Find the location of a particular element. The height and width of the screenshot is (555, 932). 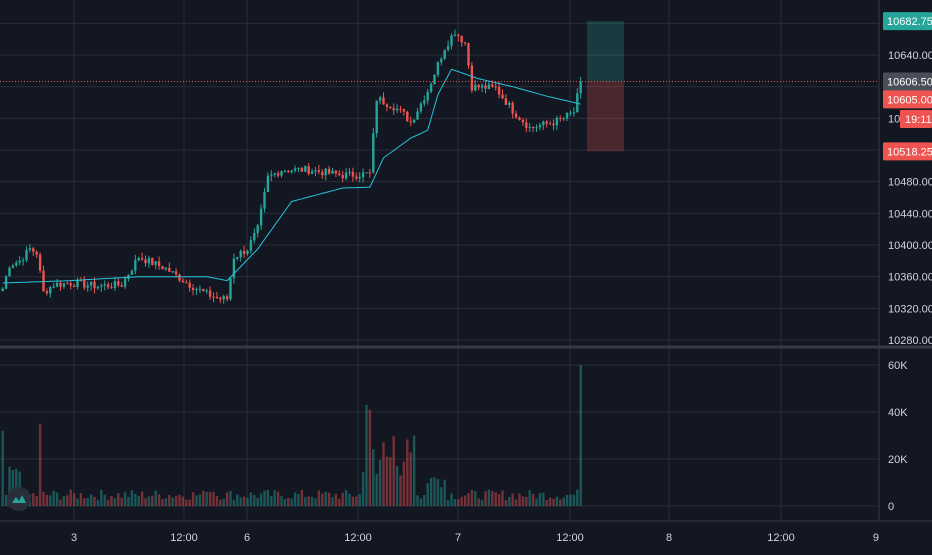

countdown-label: 19:11 is located at coordinates (918, 120).